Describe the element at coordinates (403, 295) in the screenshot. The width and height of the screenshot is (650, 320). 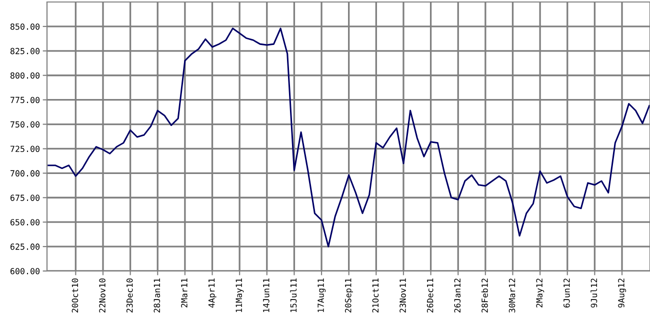
I see `x-tick-label: 23Nov11` at that location.